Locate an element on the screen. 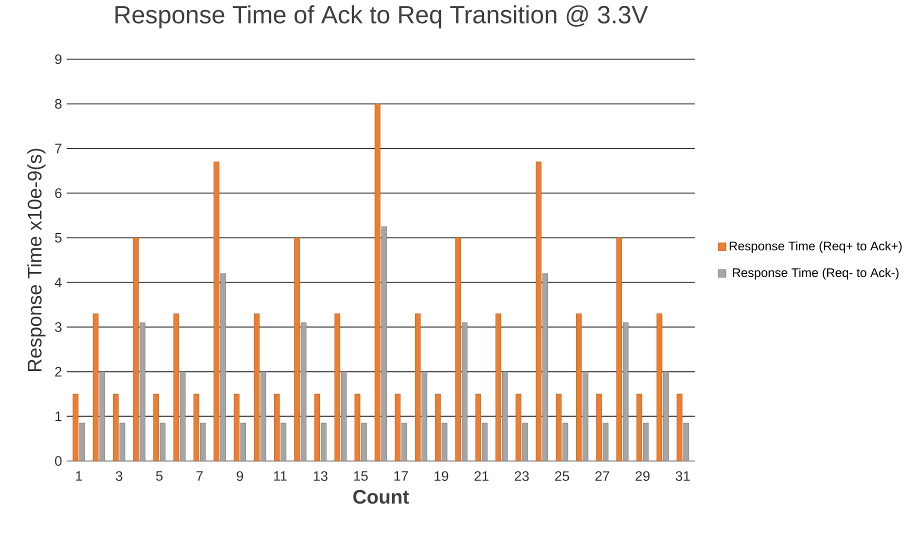 This screenshot has width=909, height=537. x-tick-label: 13 is located at coordinates (321, 476).